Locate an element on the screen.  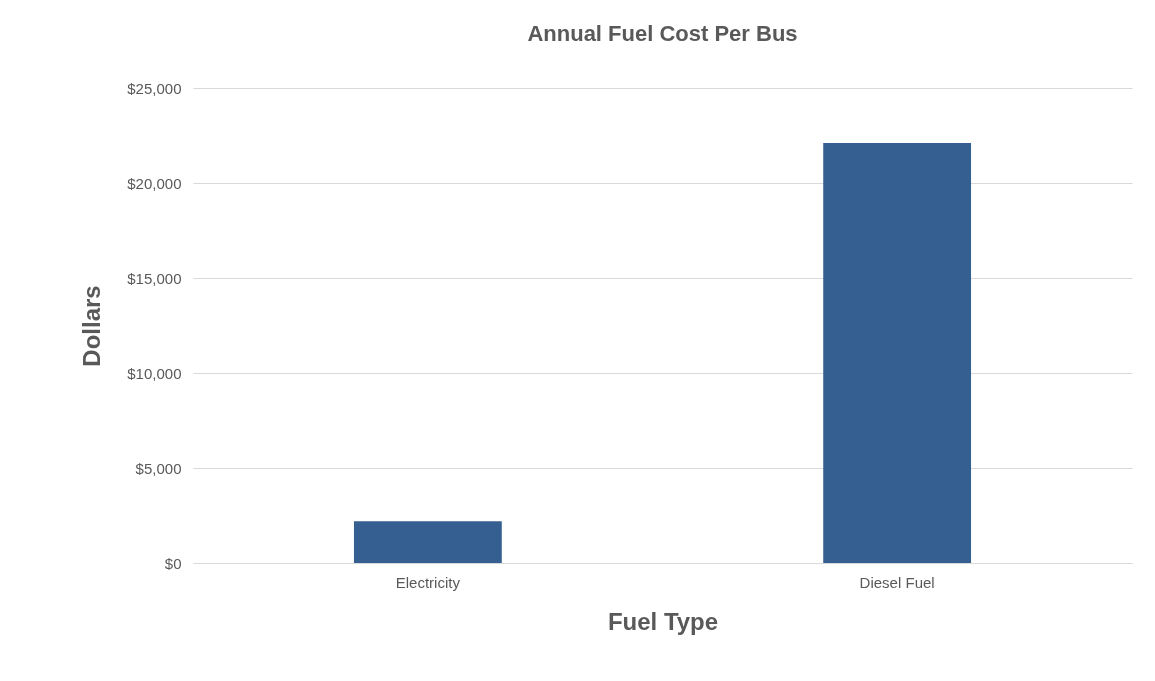
x-tick-label: Diesel Fuel is located at coordinates (897, 582).